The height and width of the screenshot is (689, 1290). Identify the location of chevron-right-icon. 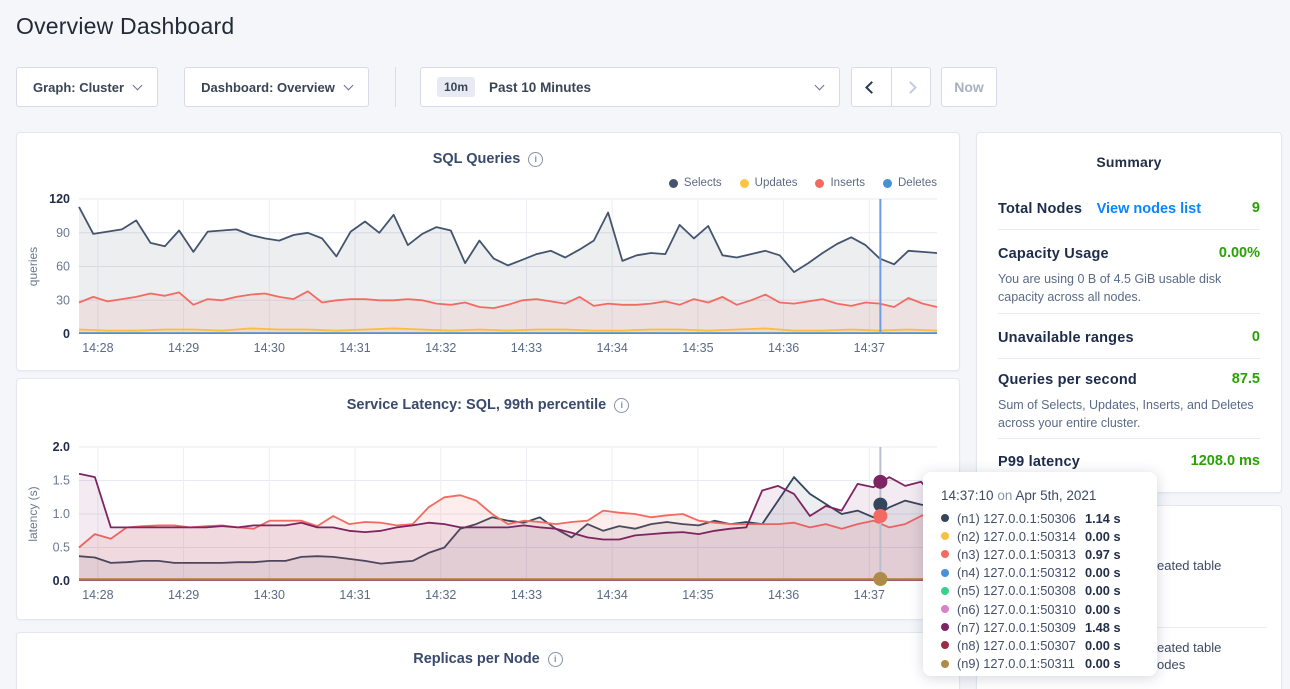
(911, 87).